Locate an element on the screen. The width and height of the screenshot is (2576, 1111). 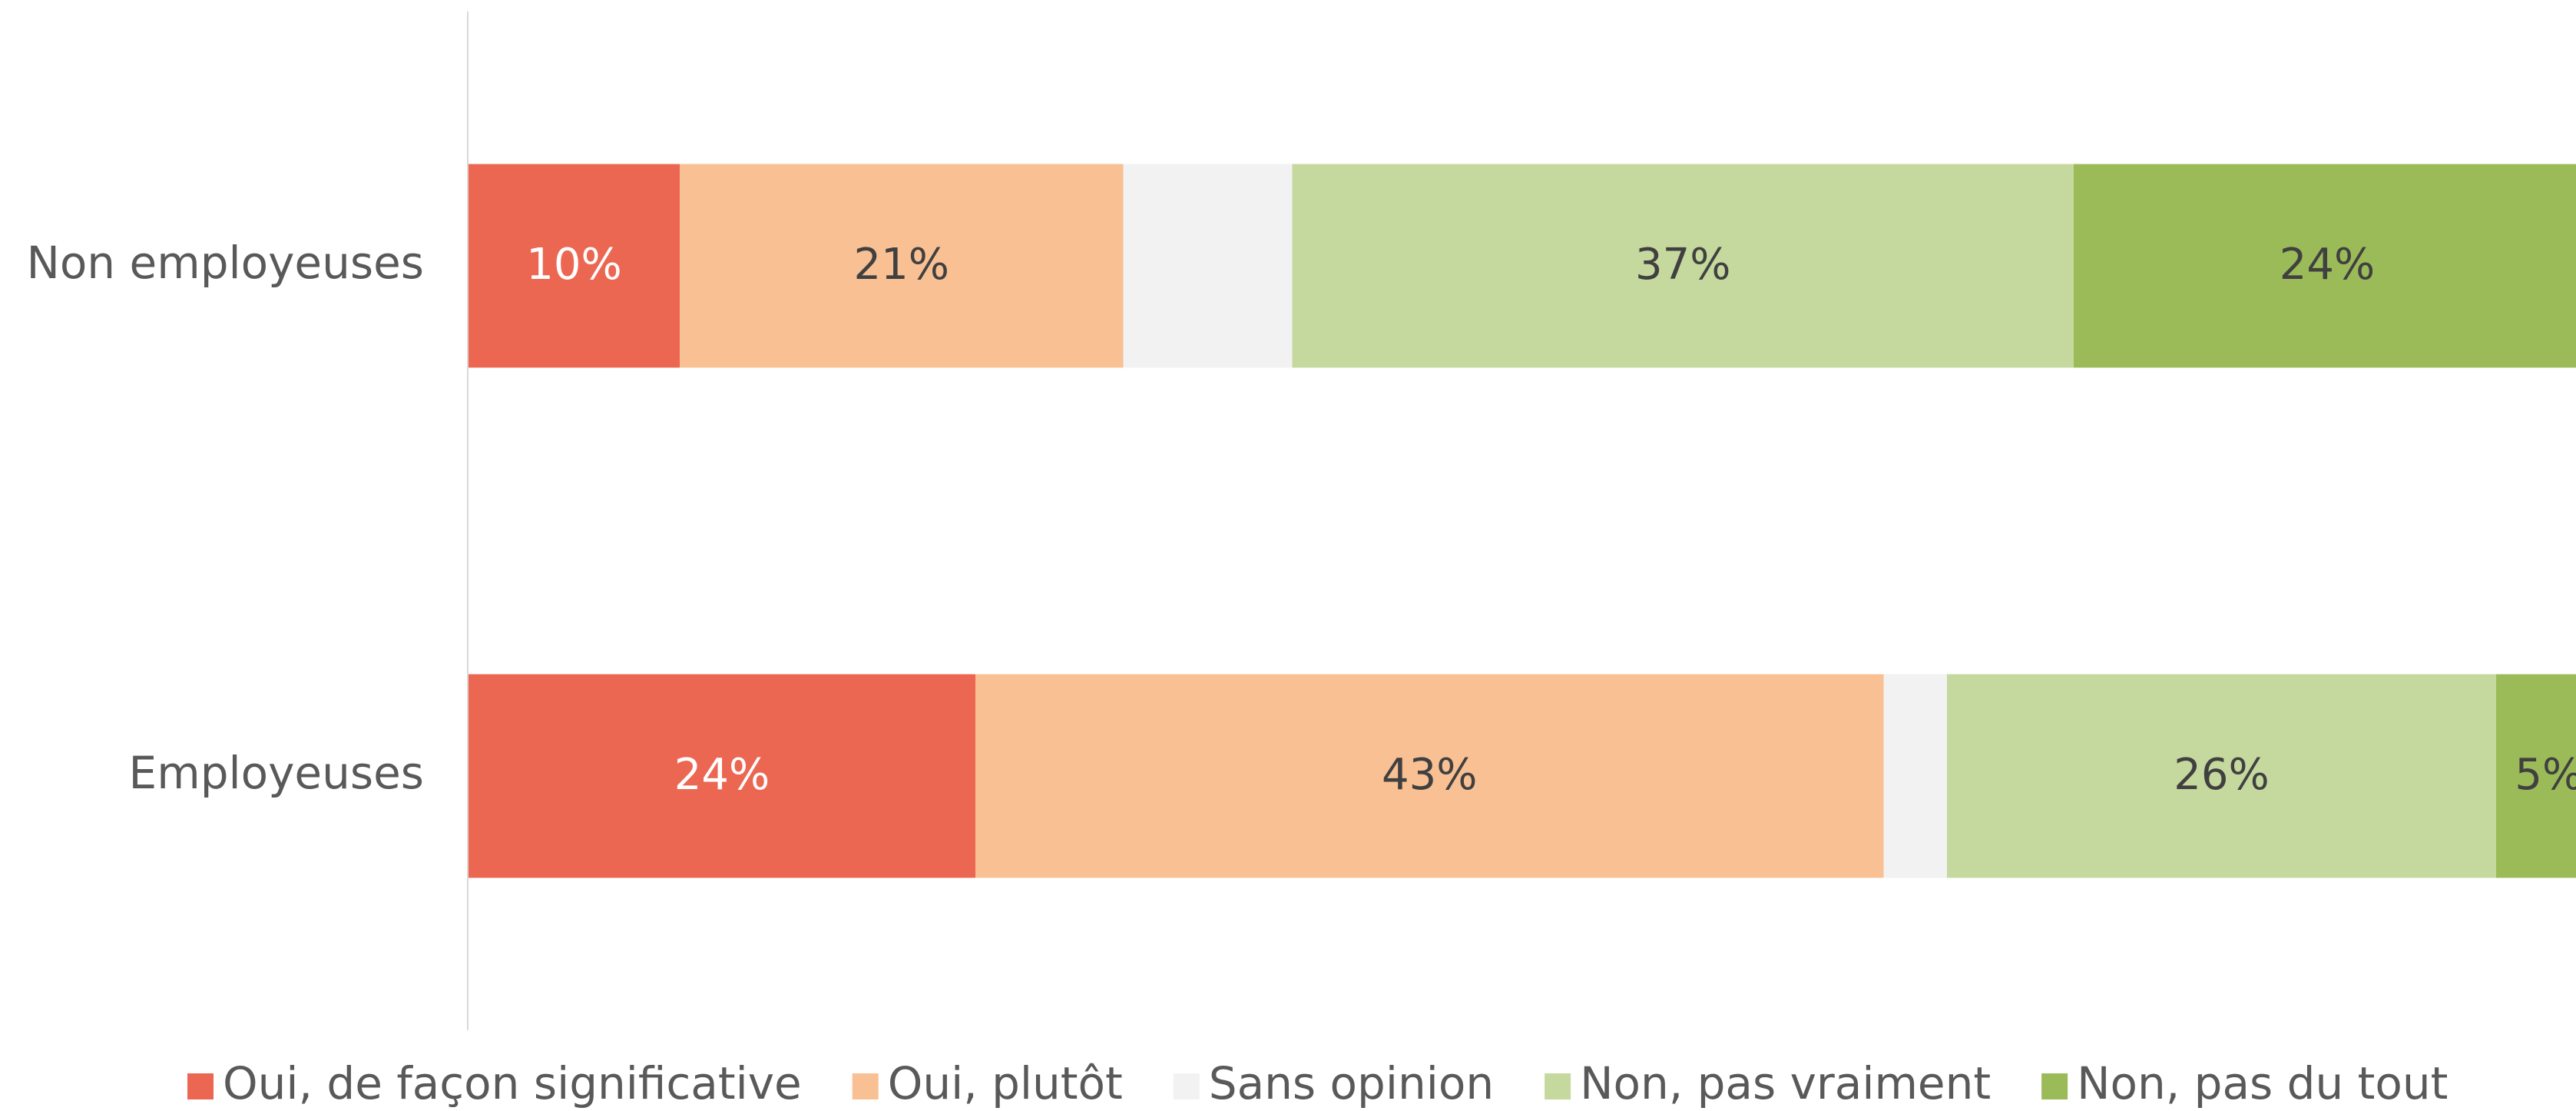
data-label: 37% is located at coordinates (1683, 265).